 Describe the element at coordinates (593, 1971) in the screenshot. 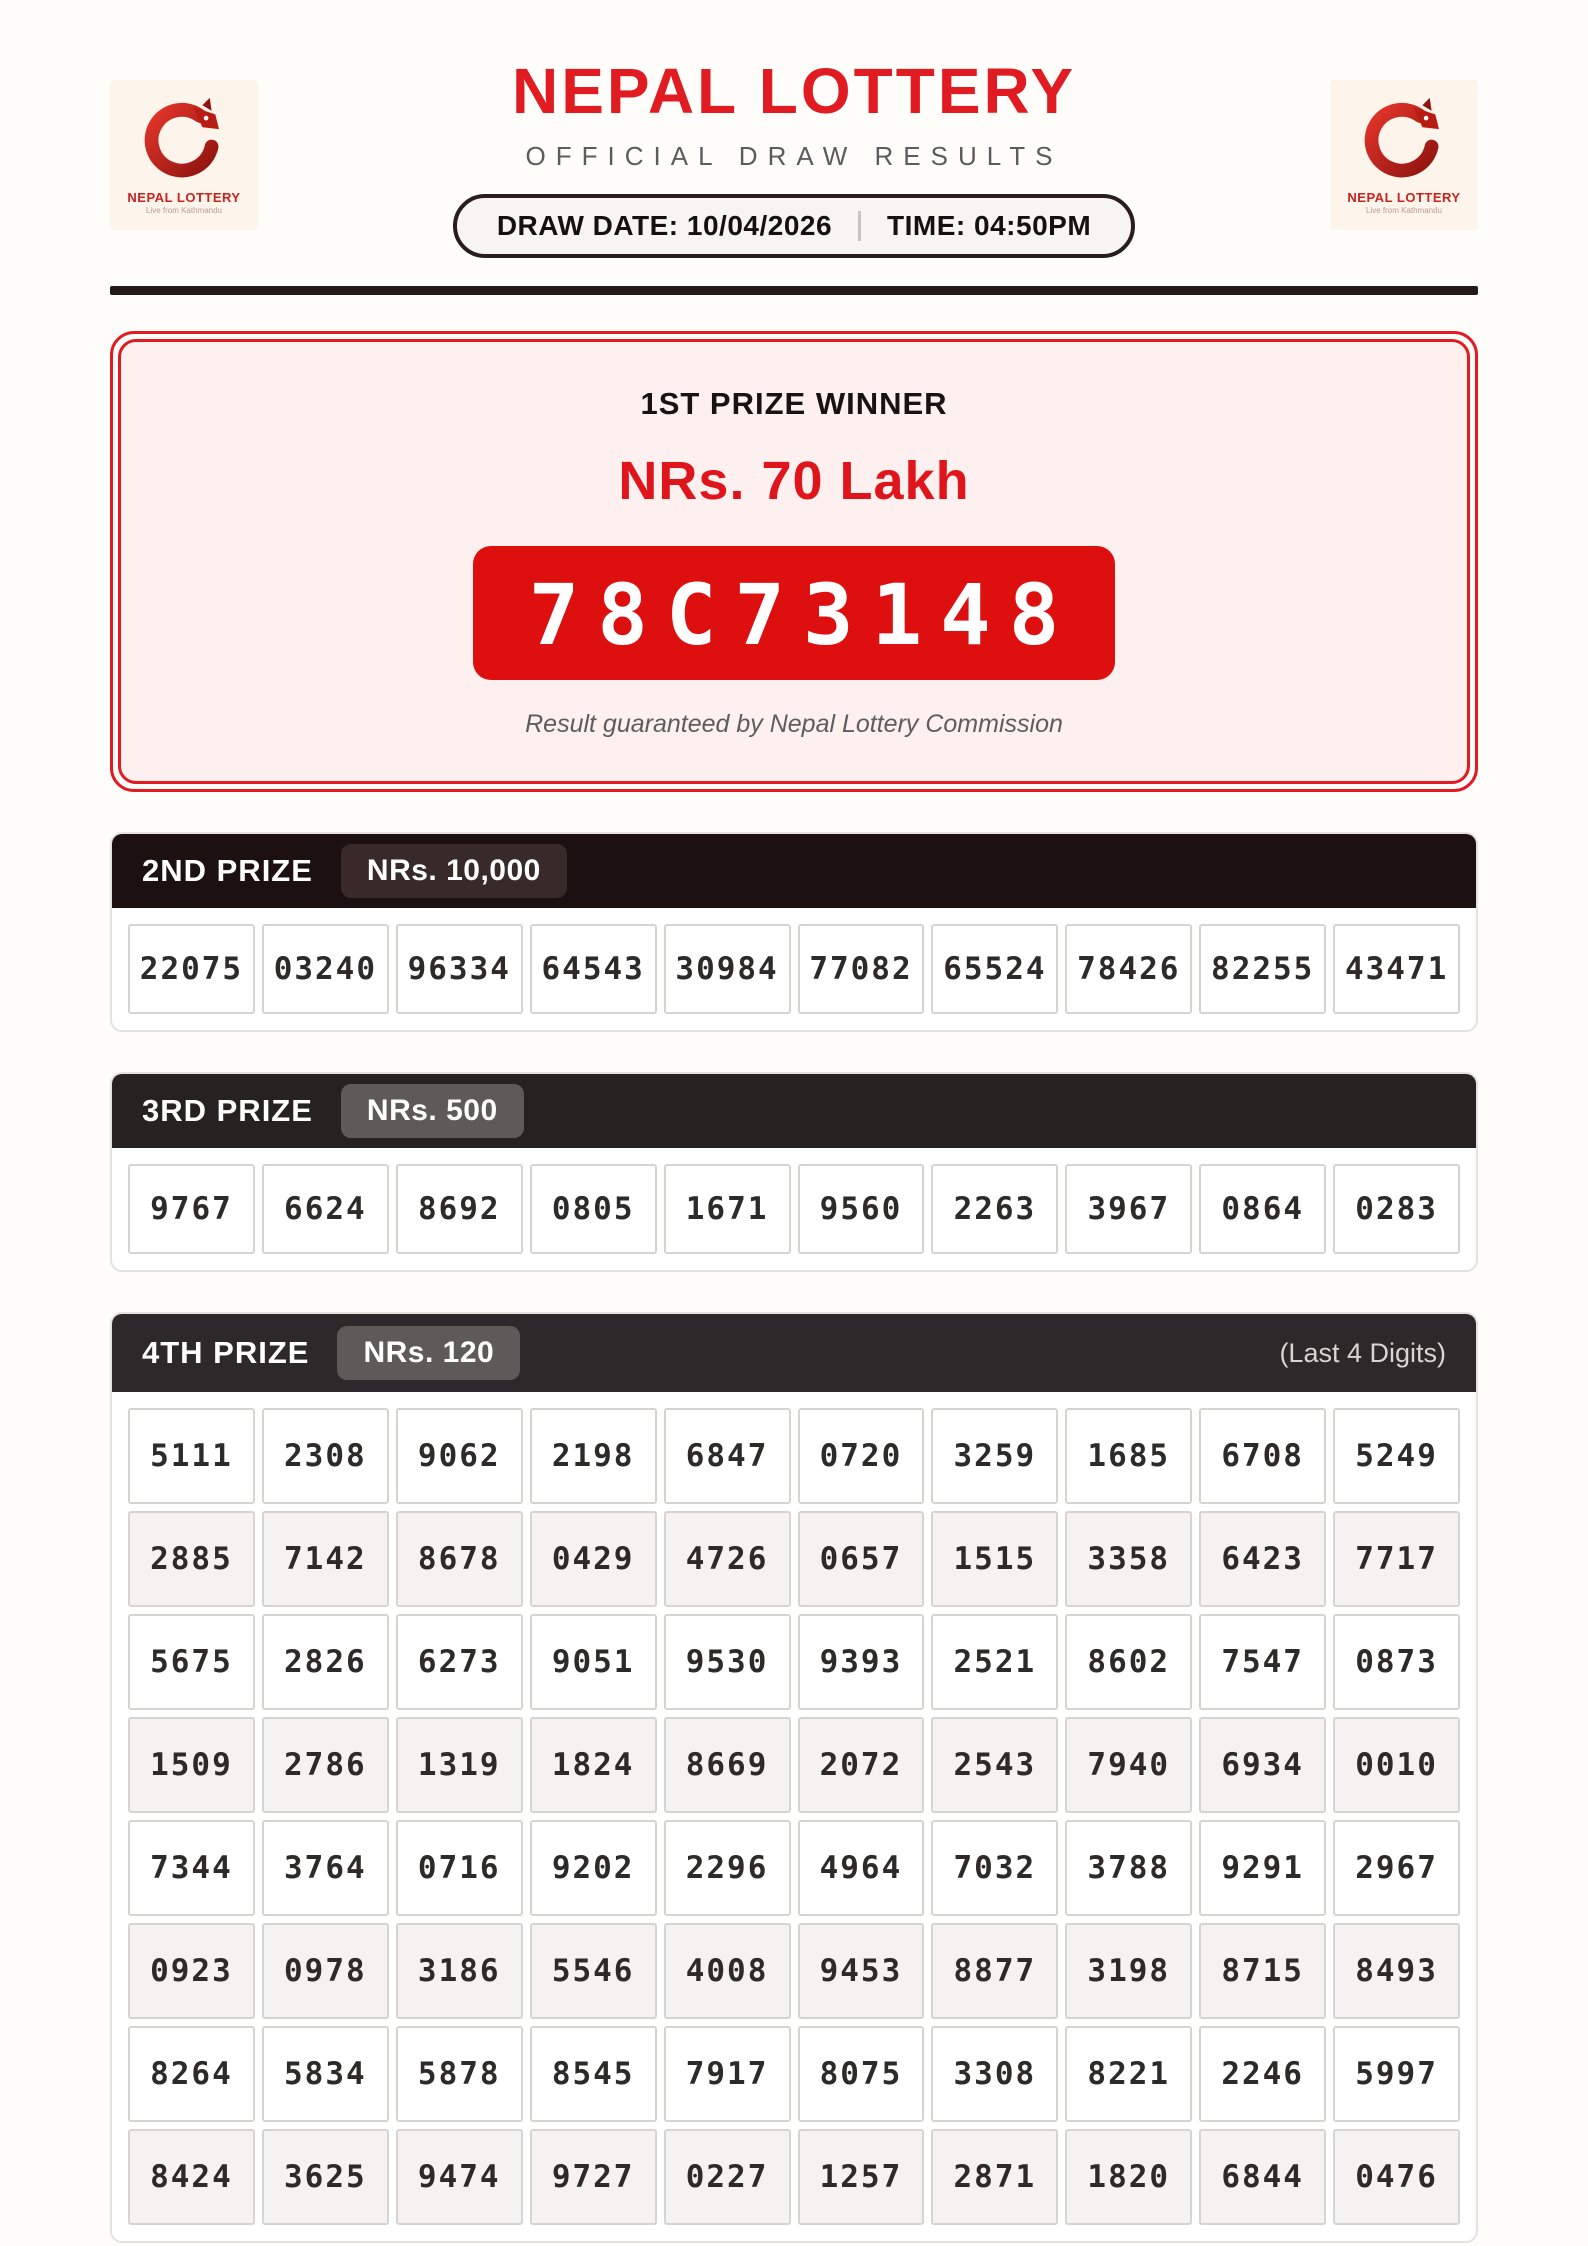

I see `number-cell: 5546` at that location.